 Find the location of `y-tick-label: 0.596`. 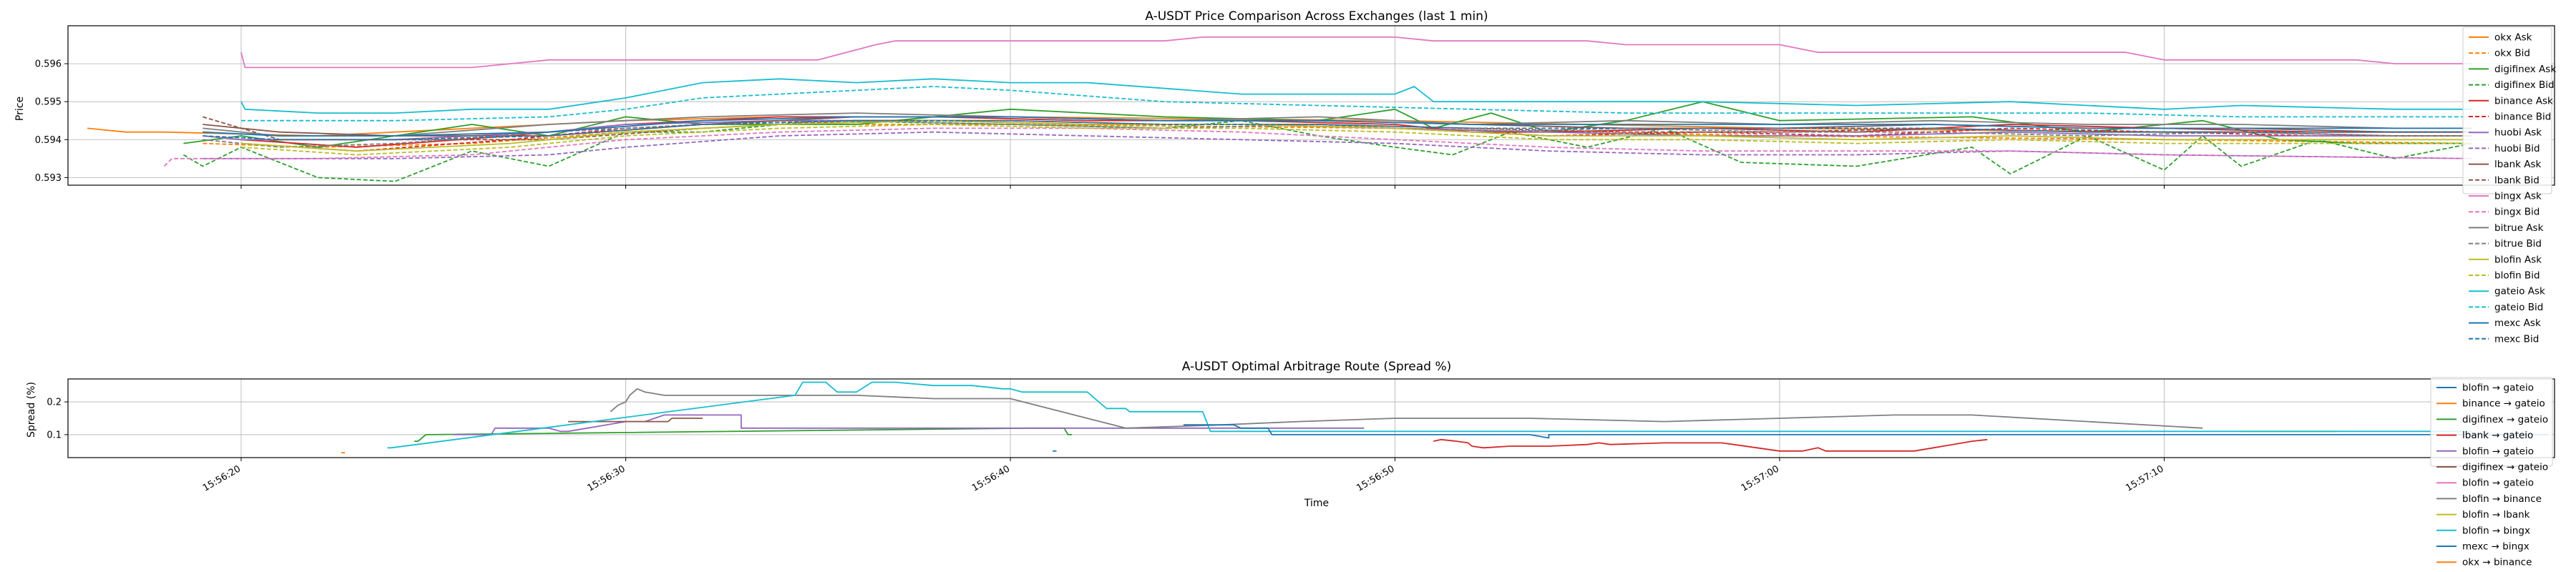

y-tick-label: 0.596 is located at coordinates (48, 64).